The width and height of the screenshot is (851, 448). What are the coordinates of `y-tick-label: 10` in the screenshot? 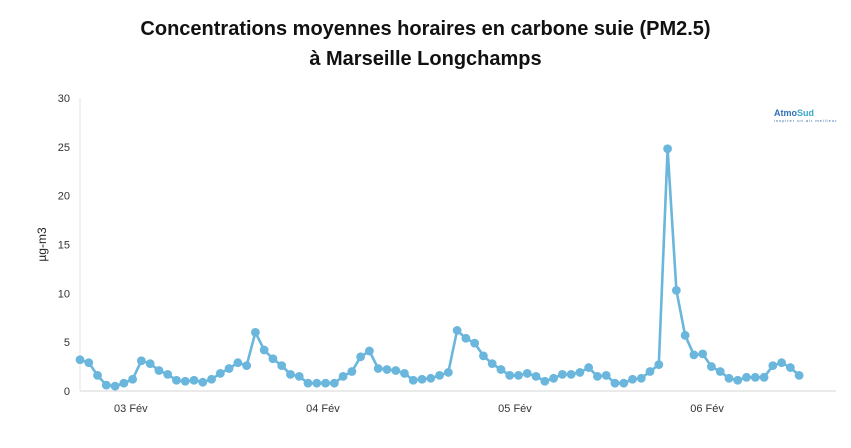 It's located at (64, 294).